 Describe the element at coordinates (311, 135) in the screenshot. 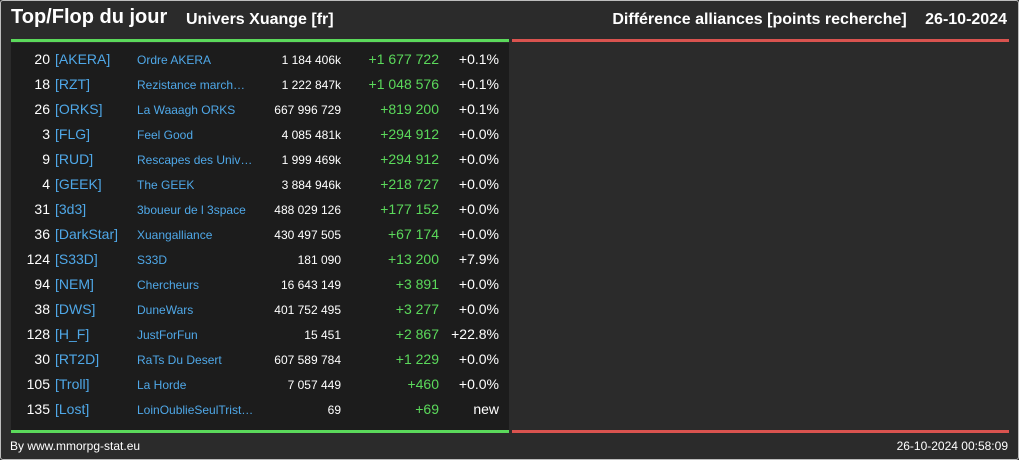

I see `alliance-points: 4 085 481k` at that location.